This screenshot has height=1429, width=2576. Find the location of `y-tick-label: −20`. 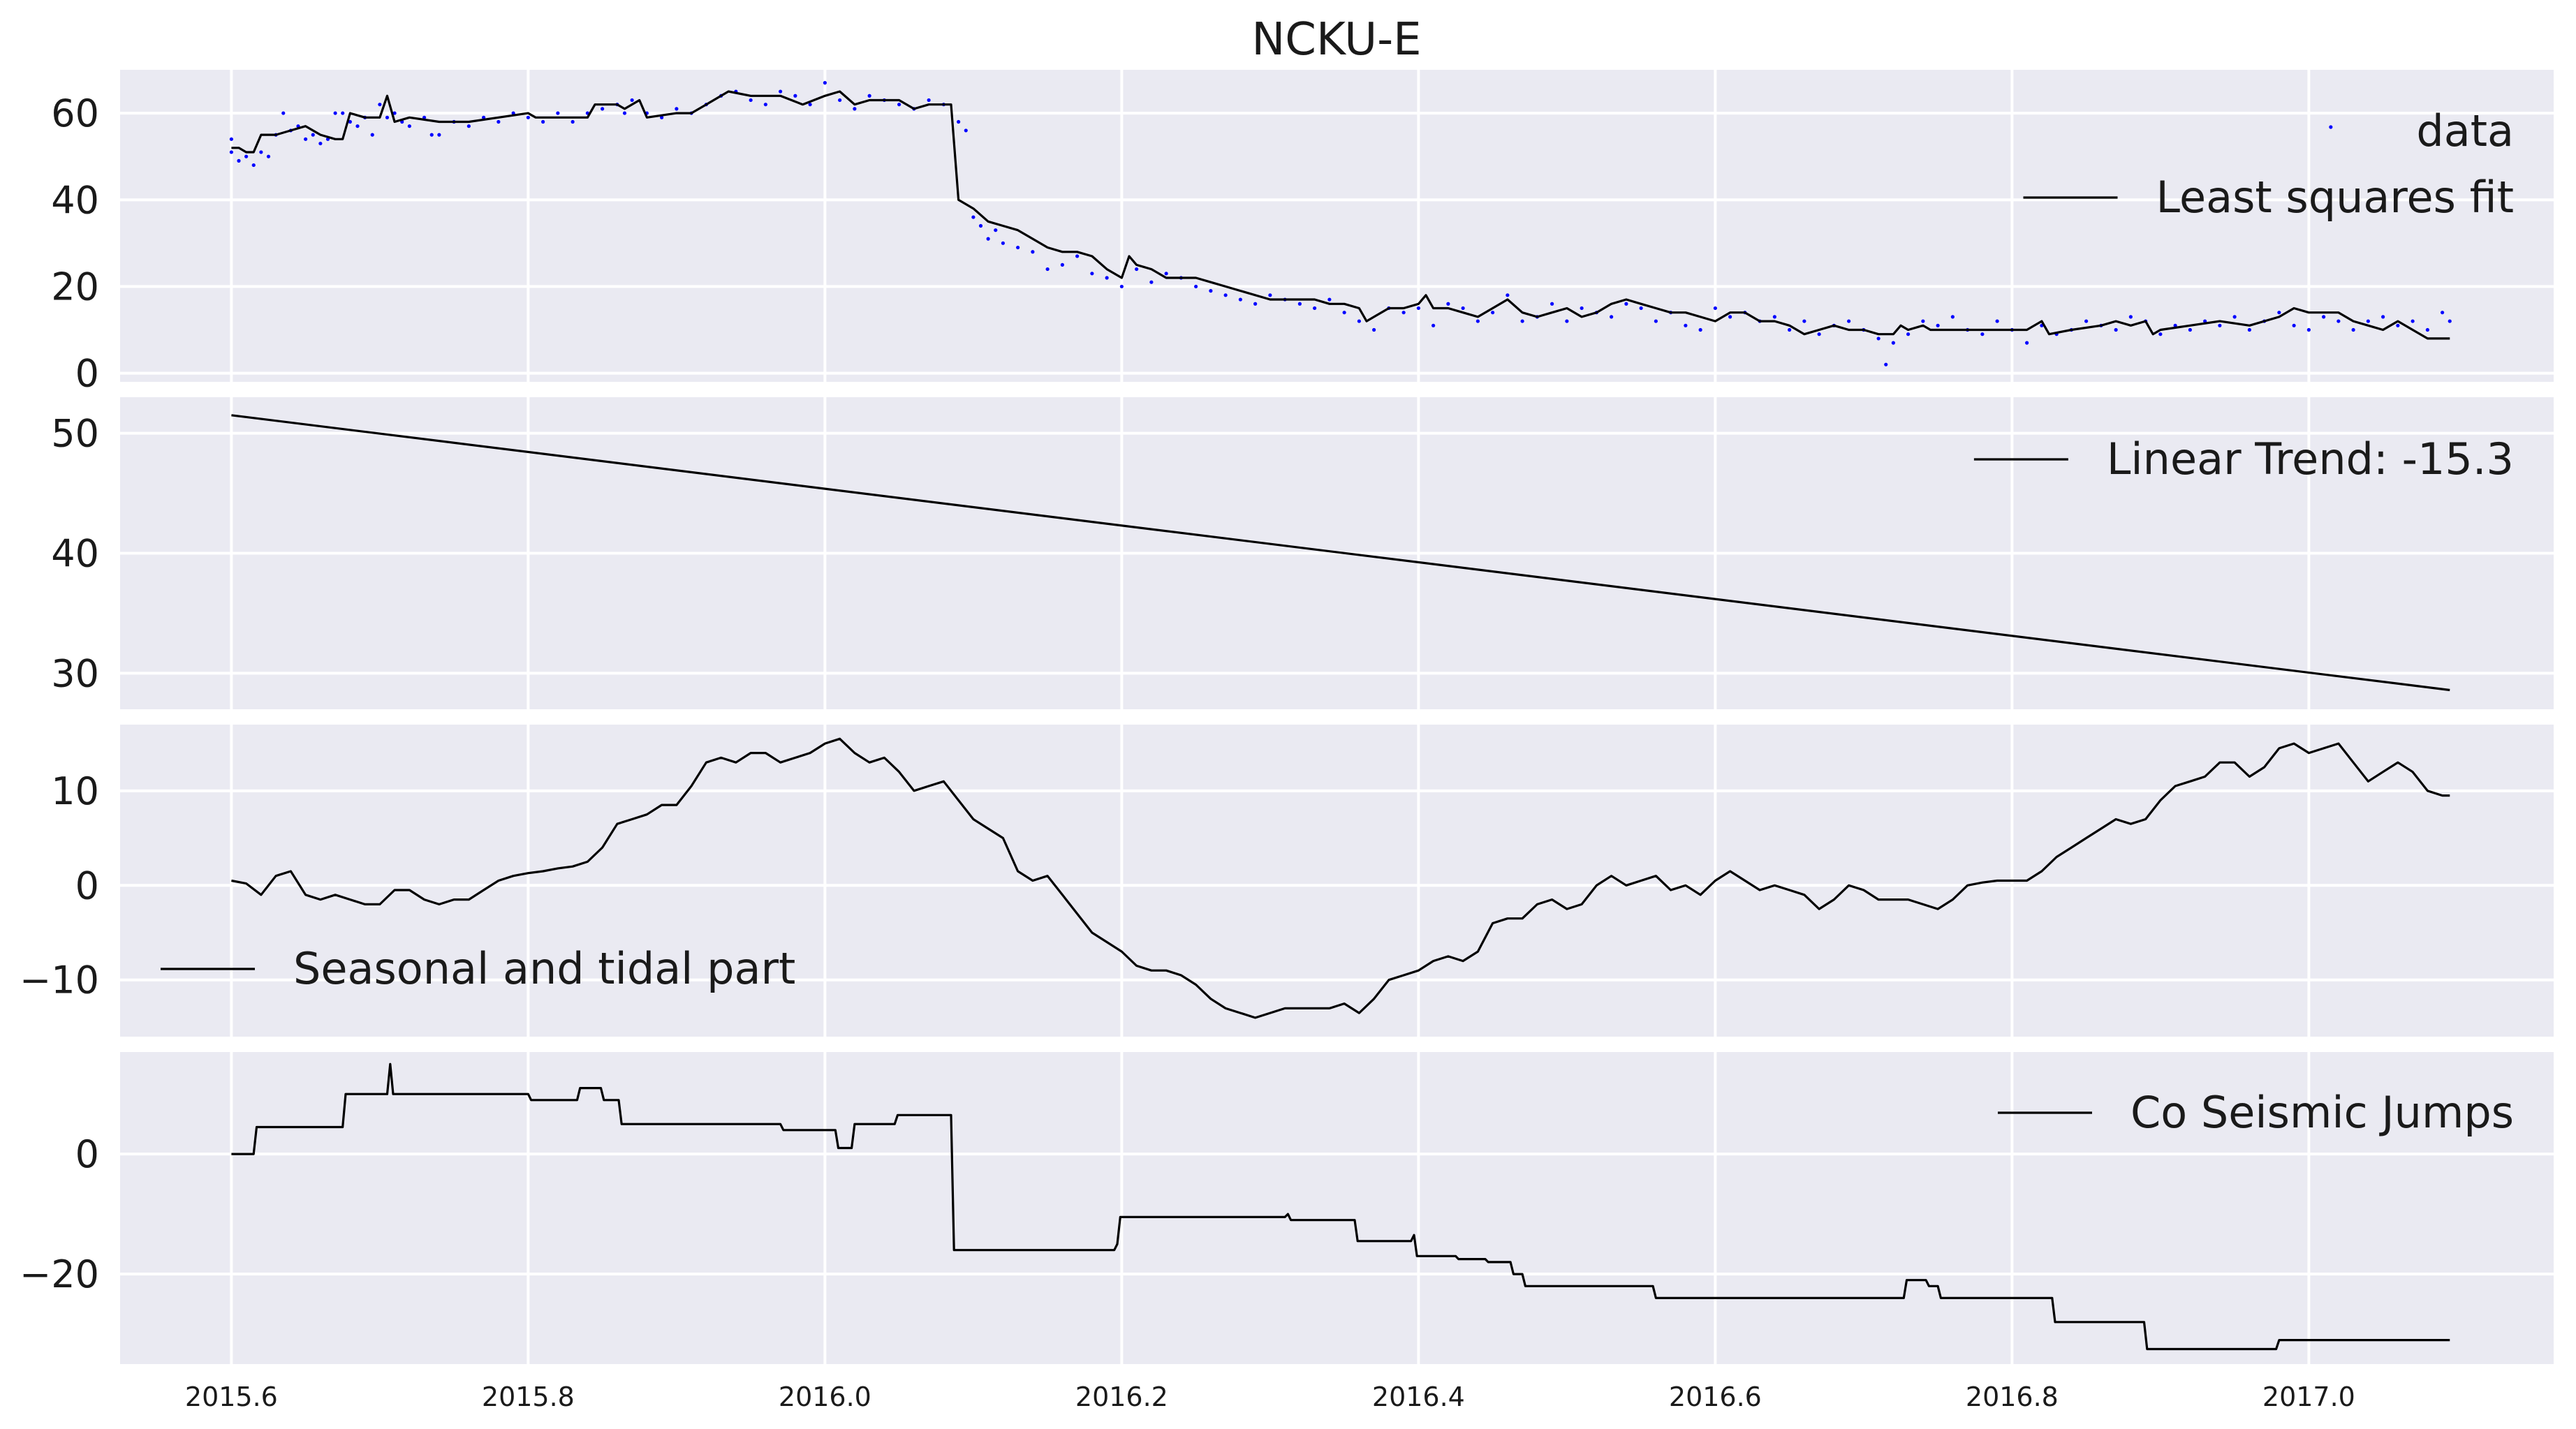

y-tick-label: −20 is located at coordinates (59, 1274).